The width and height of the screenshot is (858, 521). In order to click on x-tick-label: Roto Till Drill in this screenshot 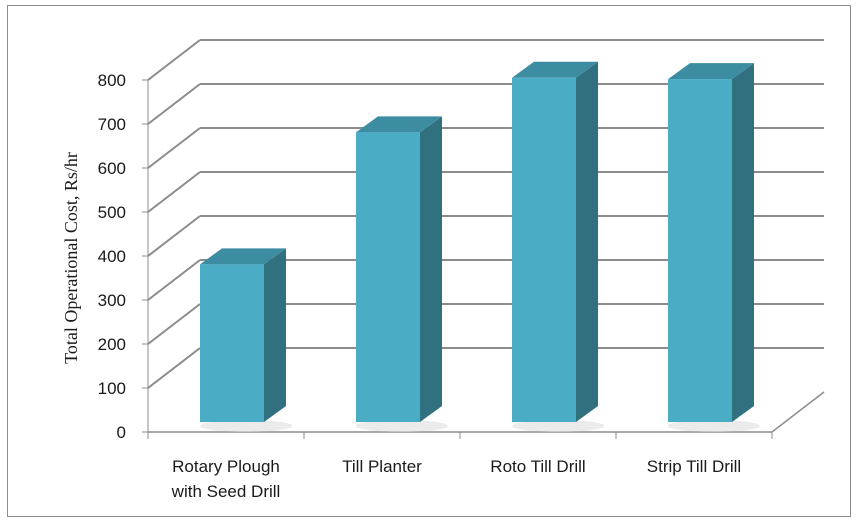, I will do `click(537, 466)`.